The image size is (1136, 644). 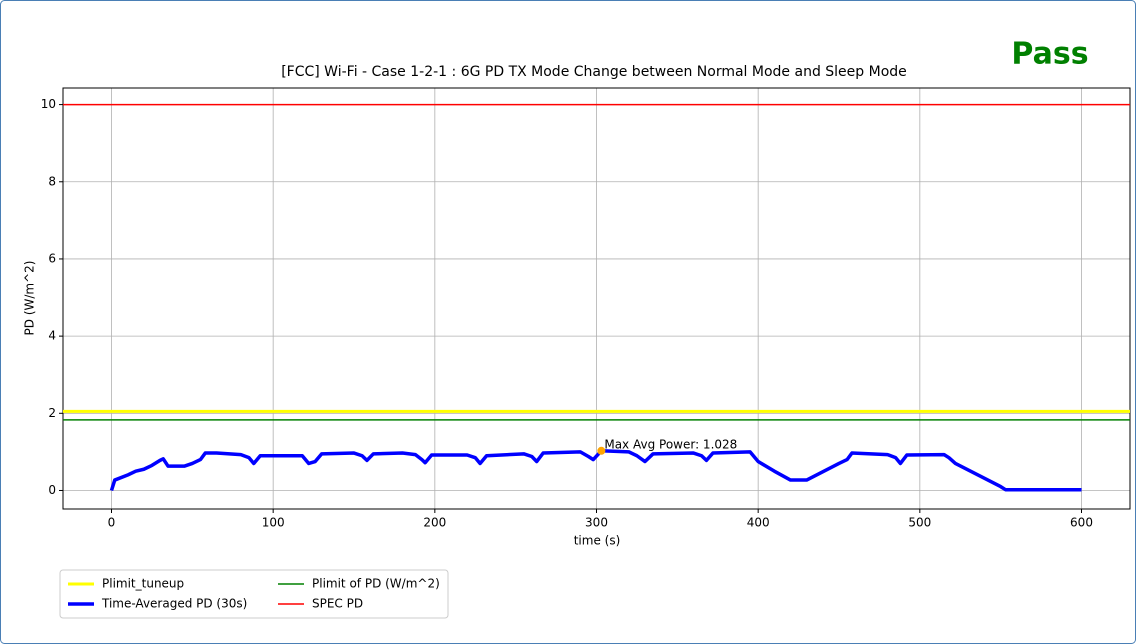 I want to click on legend-label: Plimit_tuneup, so click(x=143, y=584).